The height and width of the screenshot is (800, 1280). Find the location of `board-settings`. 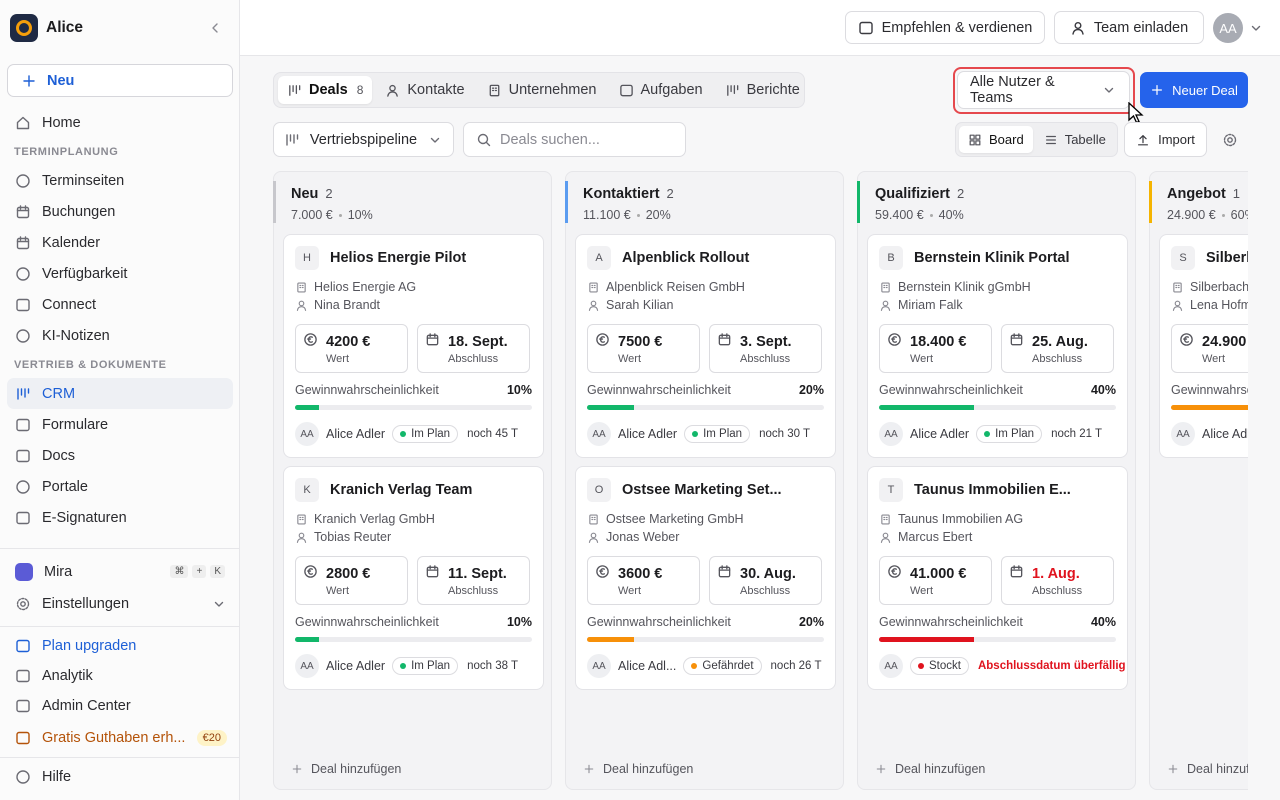

board-settings is located at coordinates (1230, 142).